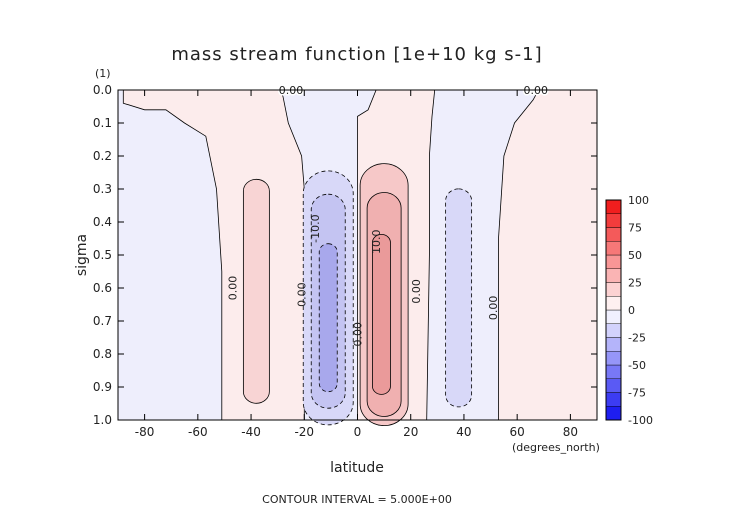 The image size is (752, 532). I want to click on colorbar-label: 50, so click(635, 255).